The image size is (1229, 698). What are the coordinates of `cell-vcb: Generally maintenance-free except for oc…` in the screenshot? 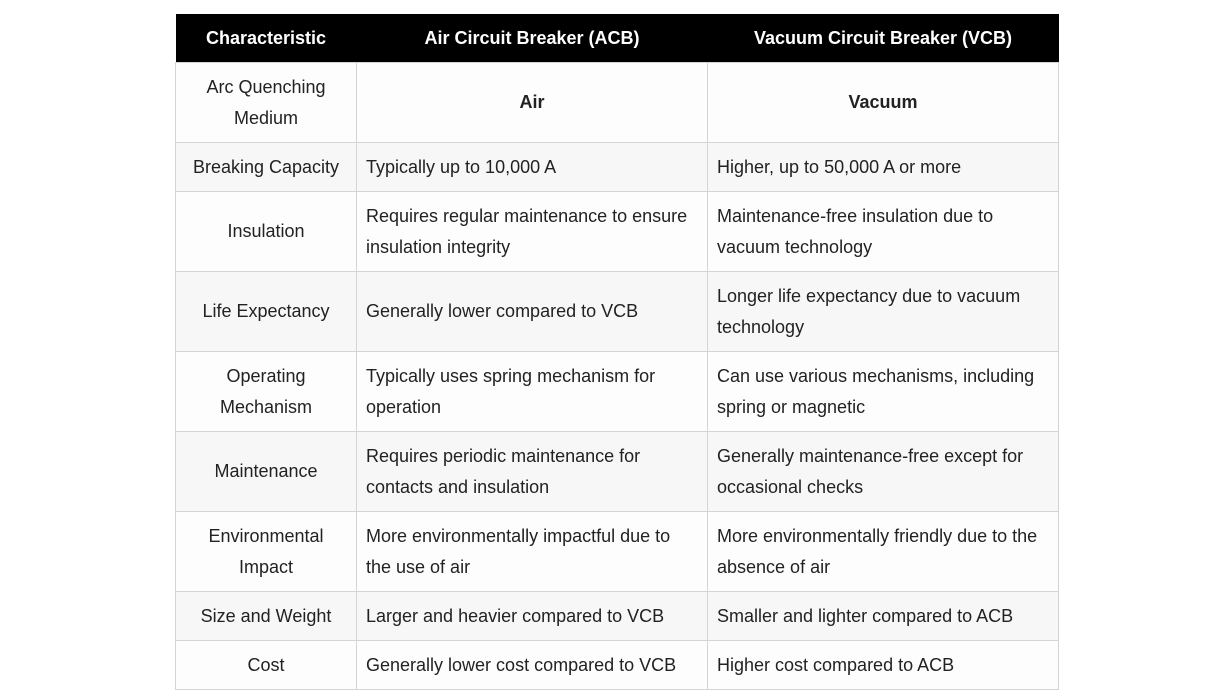 It's located at (883, 471).